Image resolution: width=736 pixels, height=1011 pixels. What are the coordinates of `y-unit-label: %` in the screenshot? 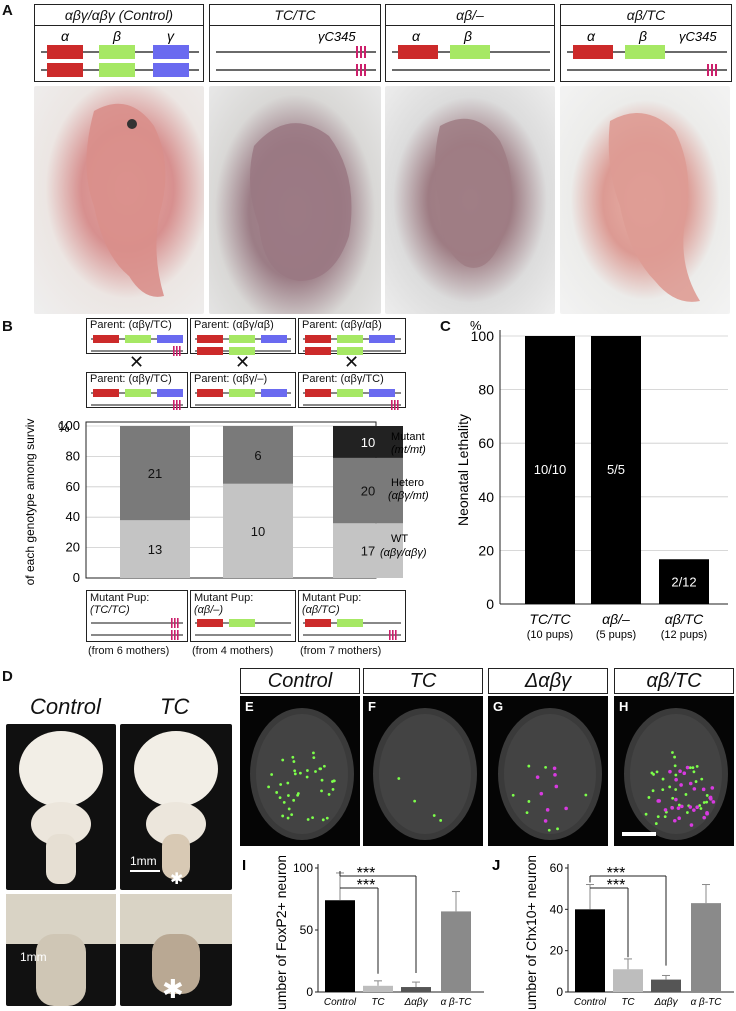 It's located at (476, 325).